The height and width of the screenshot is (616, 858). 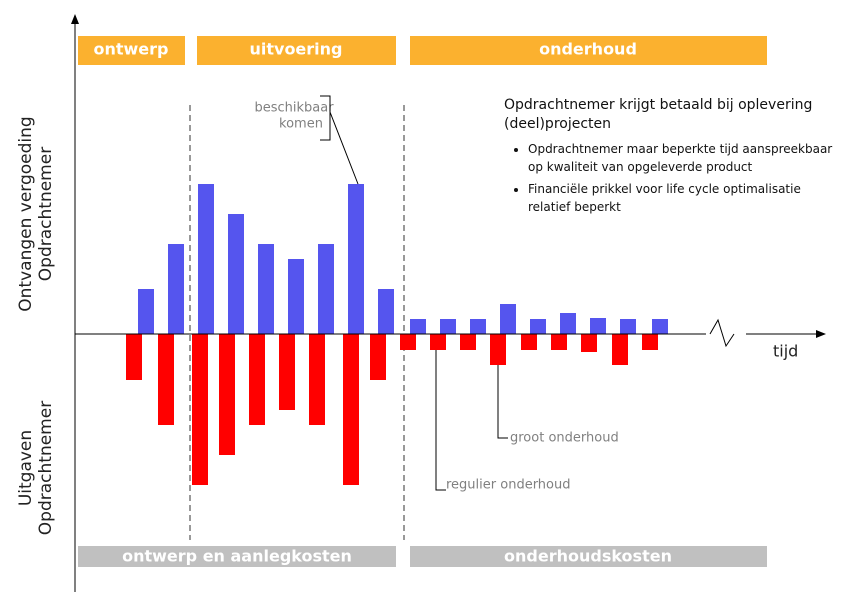 What do you see at coordinates (722, 333) in the screenshot?
I see `axis-break-zigzag` at bounding box center [722, 333].